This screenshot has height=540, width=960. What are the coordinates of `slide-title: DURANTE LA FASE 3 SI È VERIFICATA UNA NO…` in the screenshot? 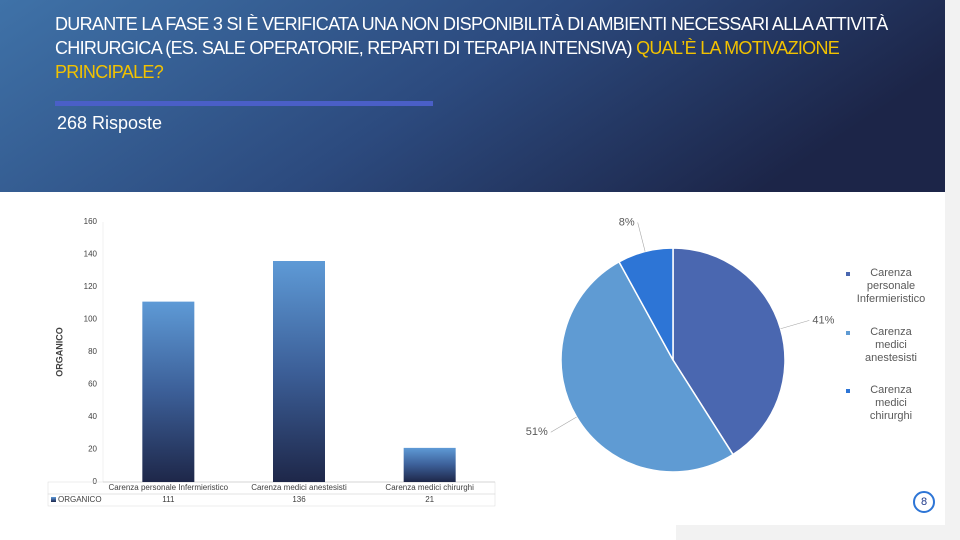 It's located at (475, 48).